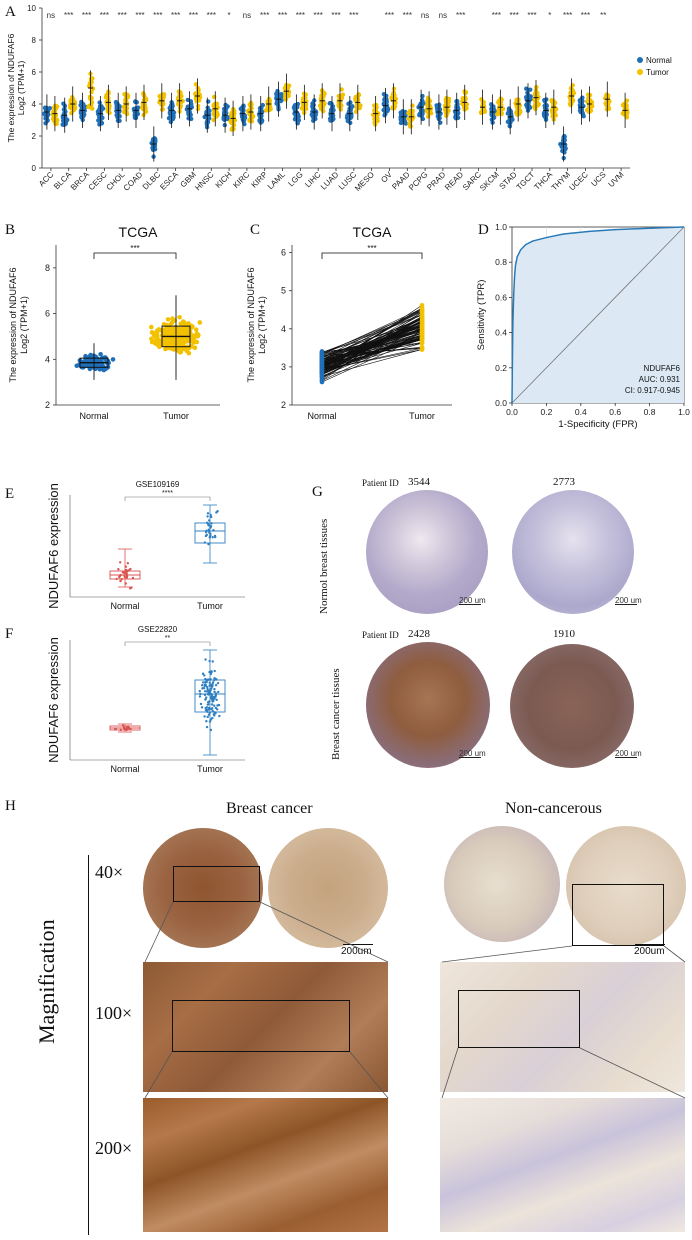  What do you see at coordinates (546, 412) in the screenshot?
I see `x-tick-label: 0.2` at bounding box center [546, 412].